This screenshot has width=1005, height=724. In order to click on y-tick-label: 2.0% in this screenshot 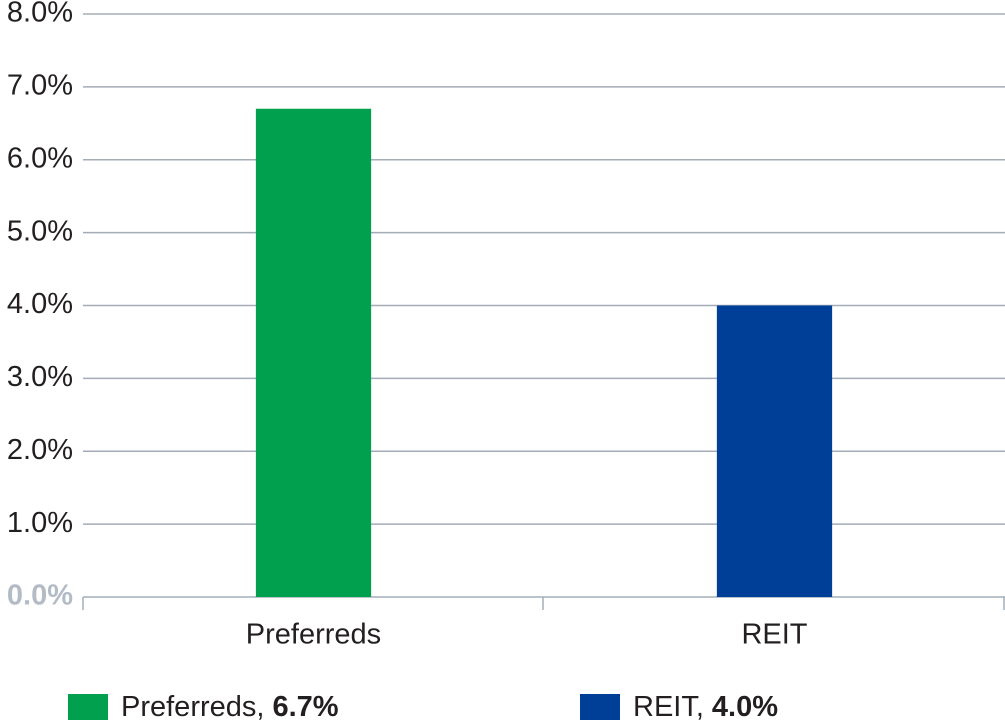, I will do `click(40, 450)`.